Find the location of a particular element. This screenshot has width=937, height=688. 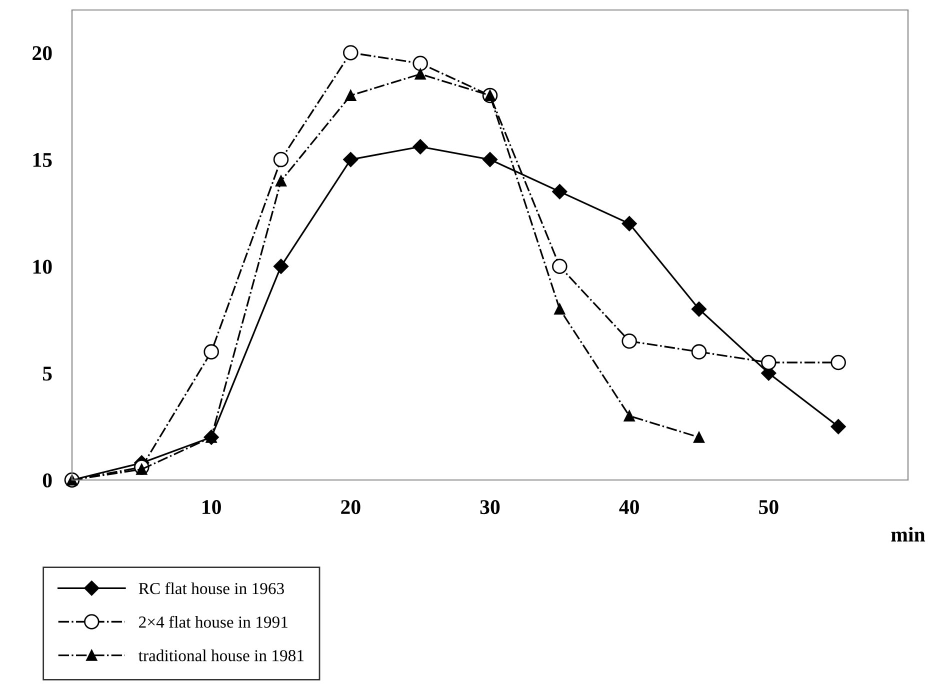

x-tick-label: 40 is located at coordinates (629, 507).